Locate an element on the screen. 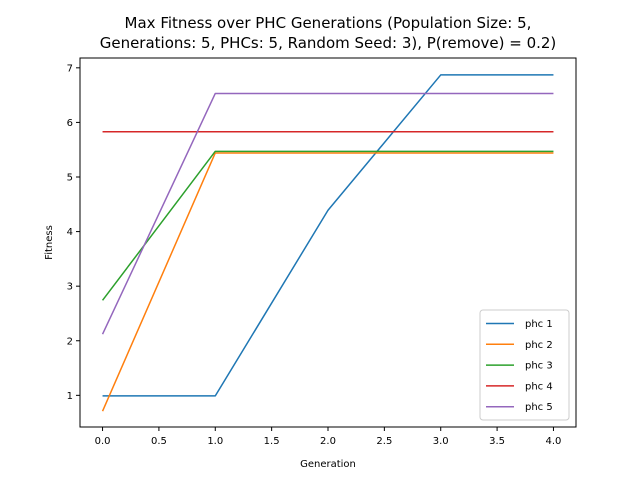 Image resolution: width=640 pixels, height=480 pixels. x-tick-label: 1.0 is located at coordinates (215, 441).